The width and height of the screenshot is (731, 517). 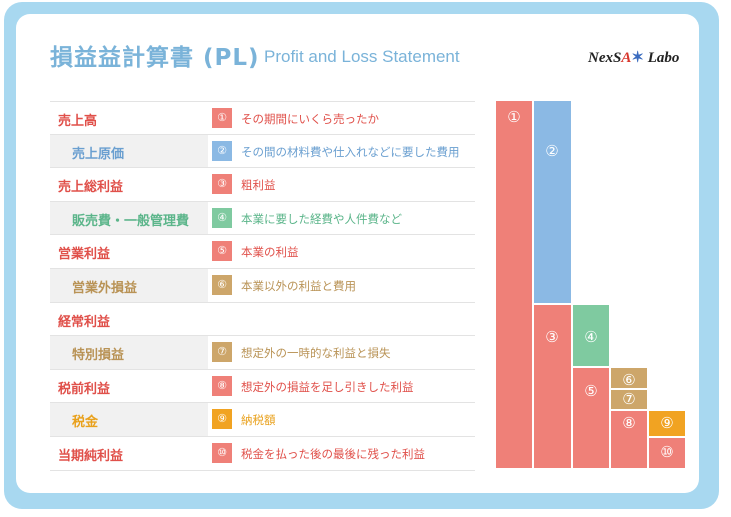 What do you see at coordinates (78, 121) in the screenshot?
I see `row-label: 売上高` at bounding box center [78, 121].